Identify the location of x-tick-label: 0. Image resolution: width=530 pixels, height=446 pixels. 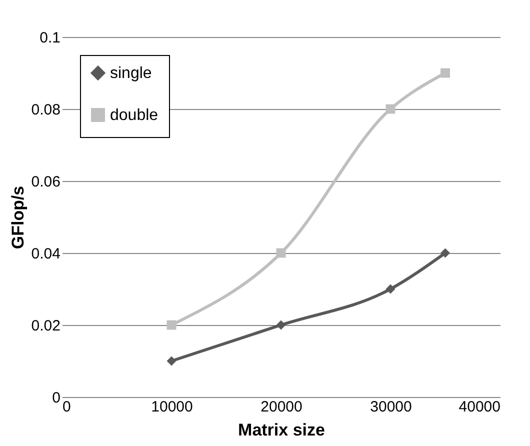
(66, 407).